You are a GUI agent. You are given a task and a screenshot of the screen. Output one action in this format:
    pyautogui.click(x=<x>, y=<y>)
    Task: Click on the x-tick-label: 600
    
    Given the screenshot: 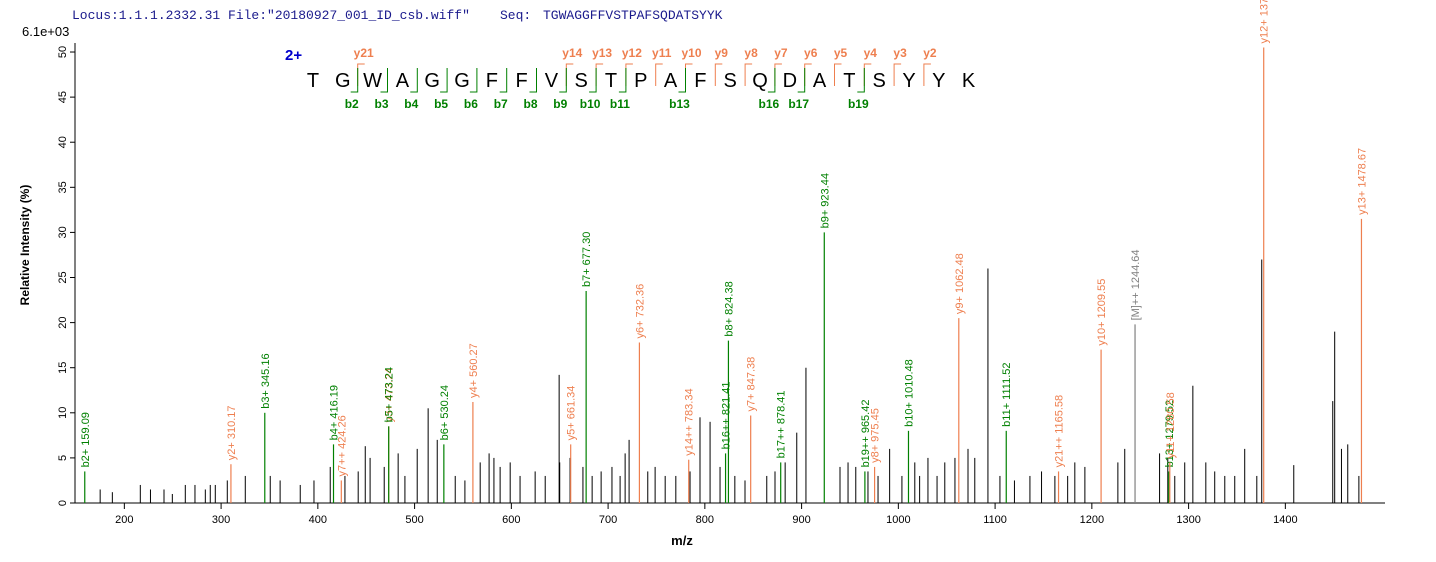 What is the action you would take?
    pyautogui.click(x=511, y=520)
    